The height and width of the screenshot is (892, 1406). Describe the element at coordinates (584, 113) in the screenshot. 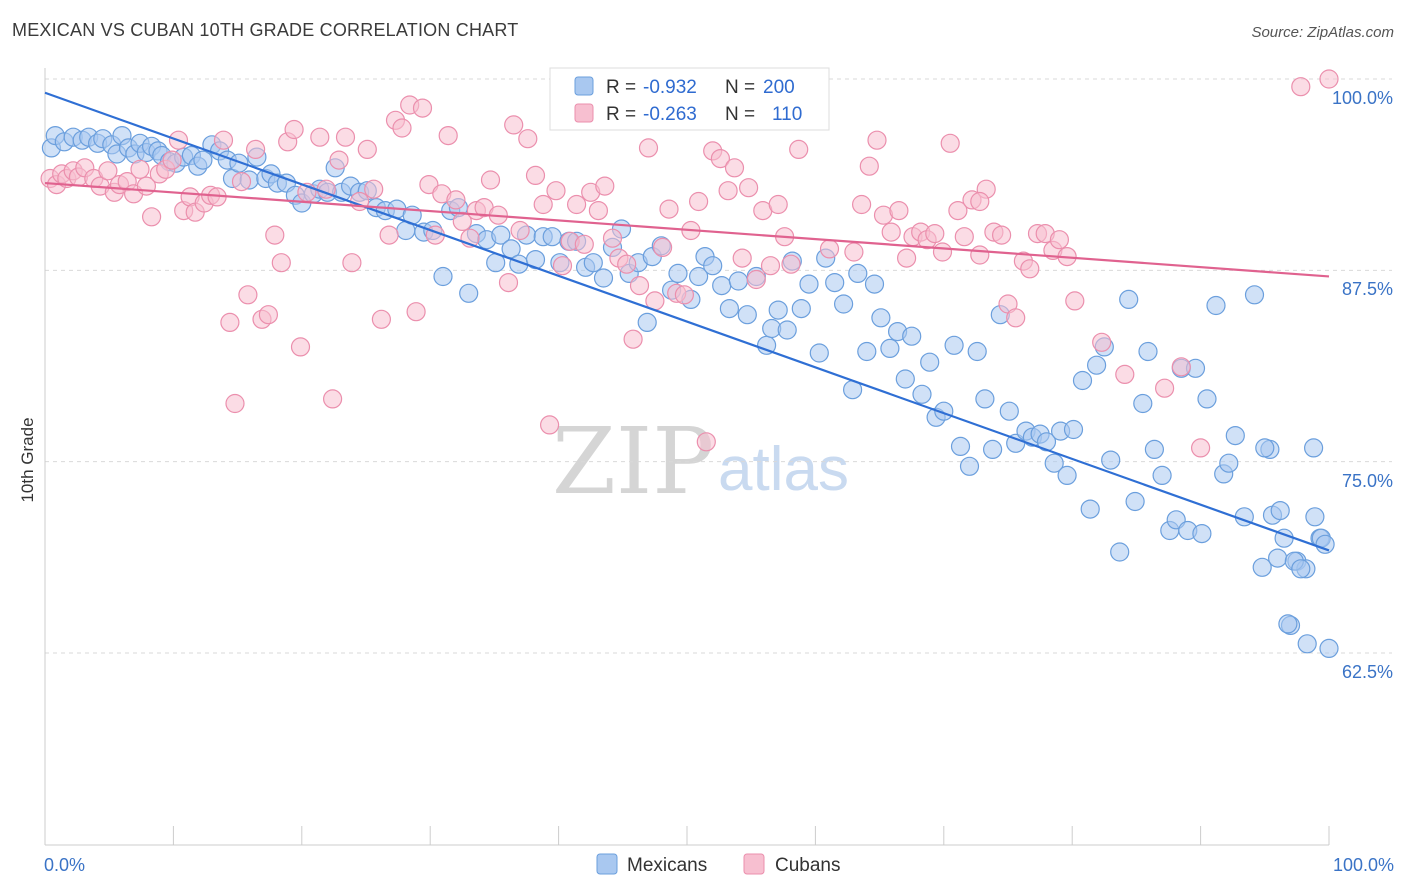

I see `cubans-swatch` at that location.